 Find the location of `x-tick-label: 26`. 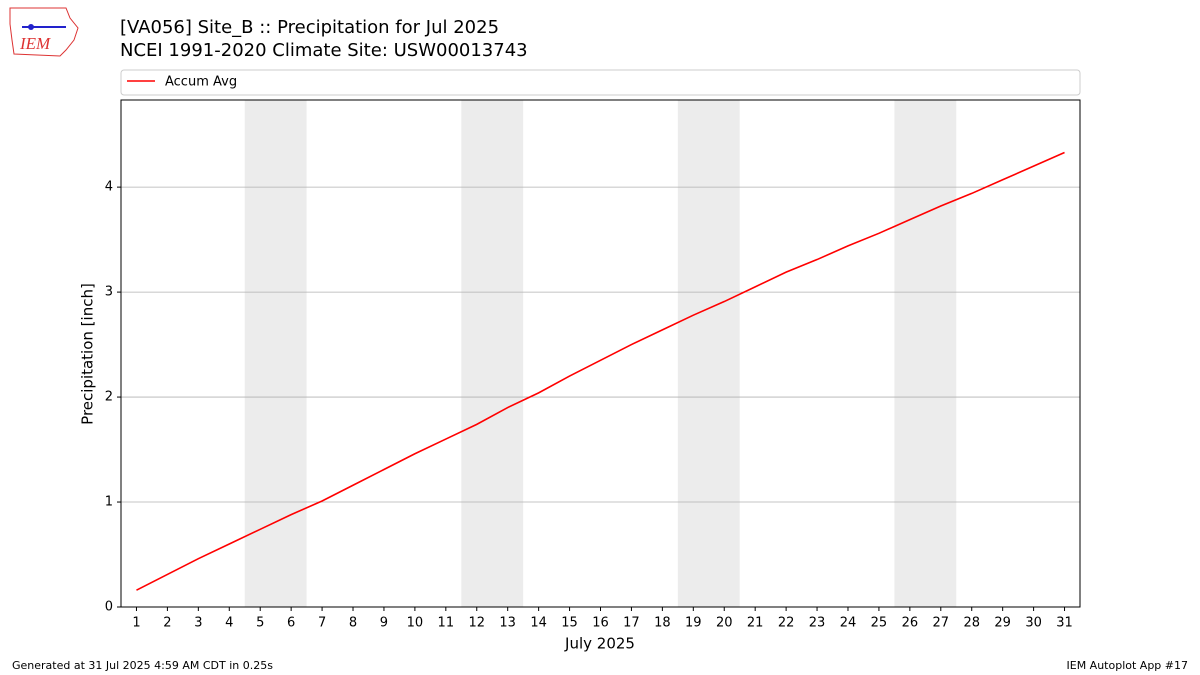

x-tick-label: 26 is located at coordinates (910, 623).